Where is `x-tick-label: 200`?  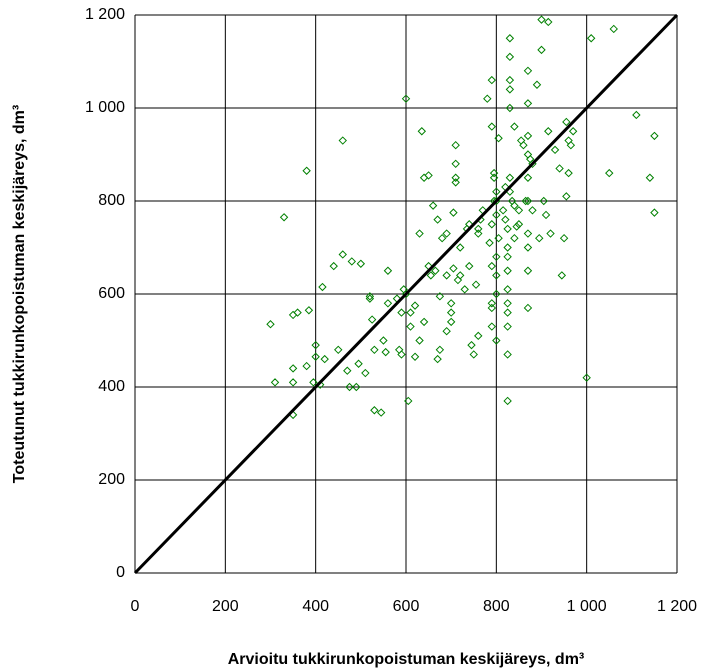
x-tick-label: 200 is located at coordinates (225, 606).